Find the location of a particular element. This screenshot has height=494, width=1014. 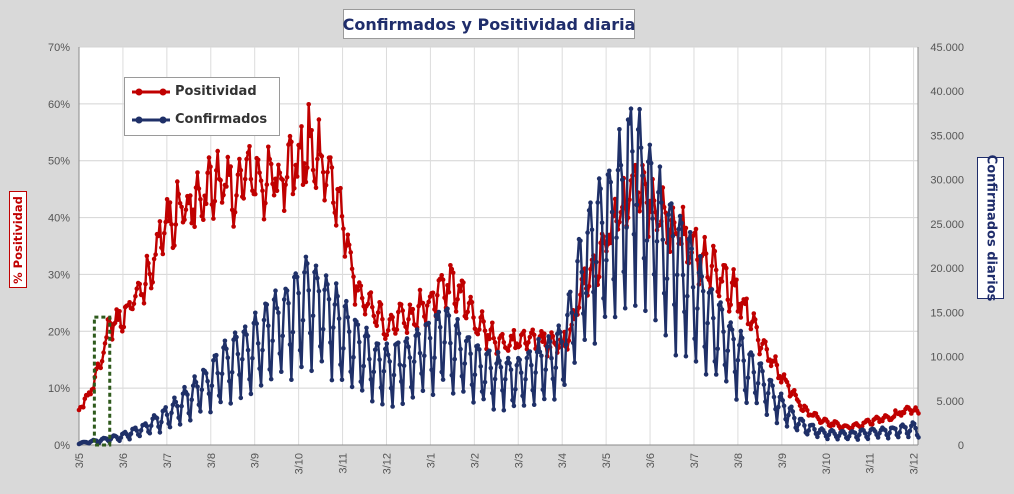

y-left-tick-label: 10% is located at coordinates (59, 389).